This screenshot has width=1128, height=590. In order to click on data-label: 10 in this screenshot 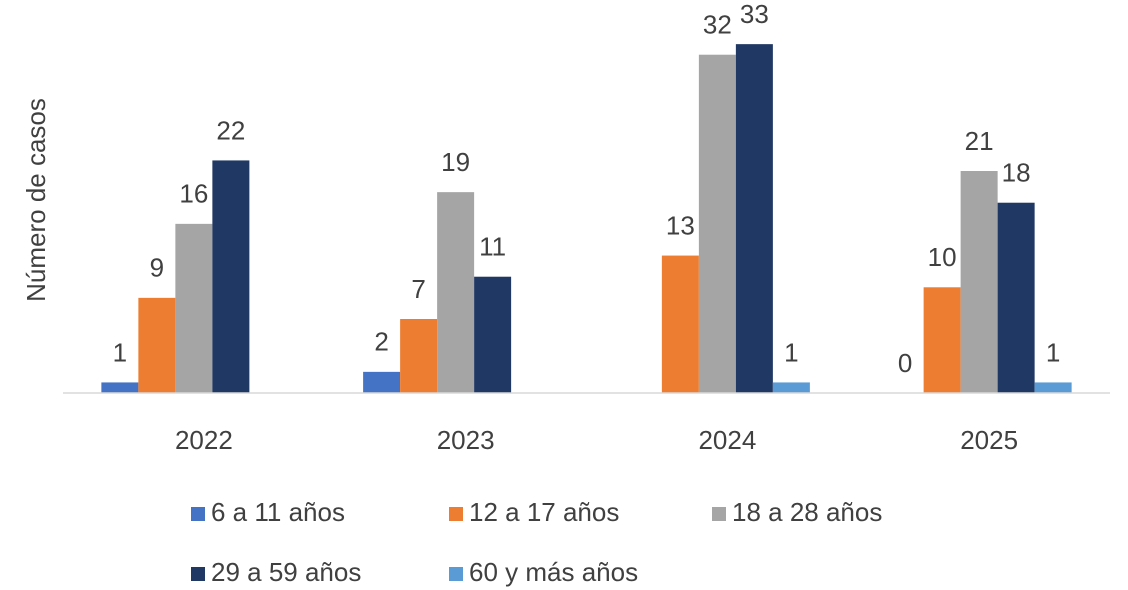, I will do `click(942, 257)`.